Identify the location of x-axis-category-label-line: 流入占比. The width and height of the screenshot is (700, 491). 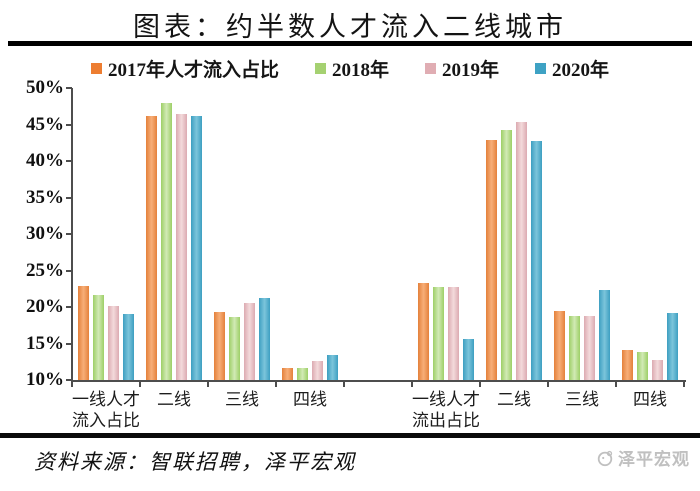
(106, 420).